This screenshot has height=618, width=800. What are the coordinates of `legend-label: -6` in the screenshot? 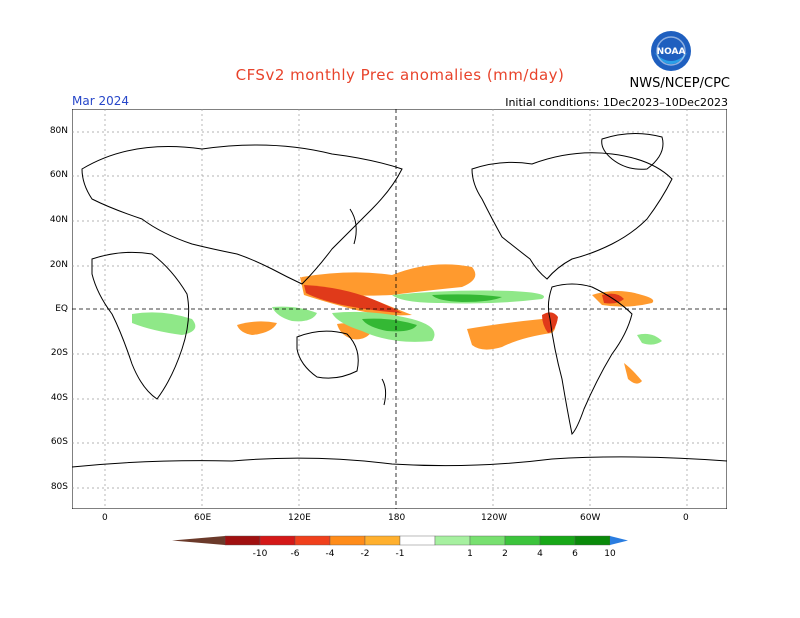 It's located at (295, 554).